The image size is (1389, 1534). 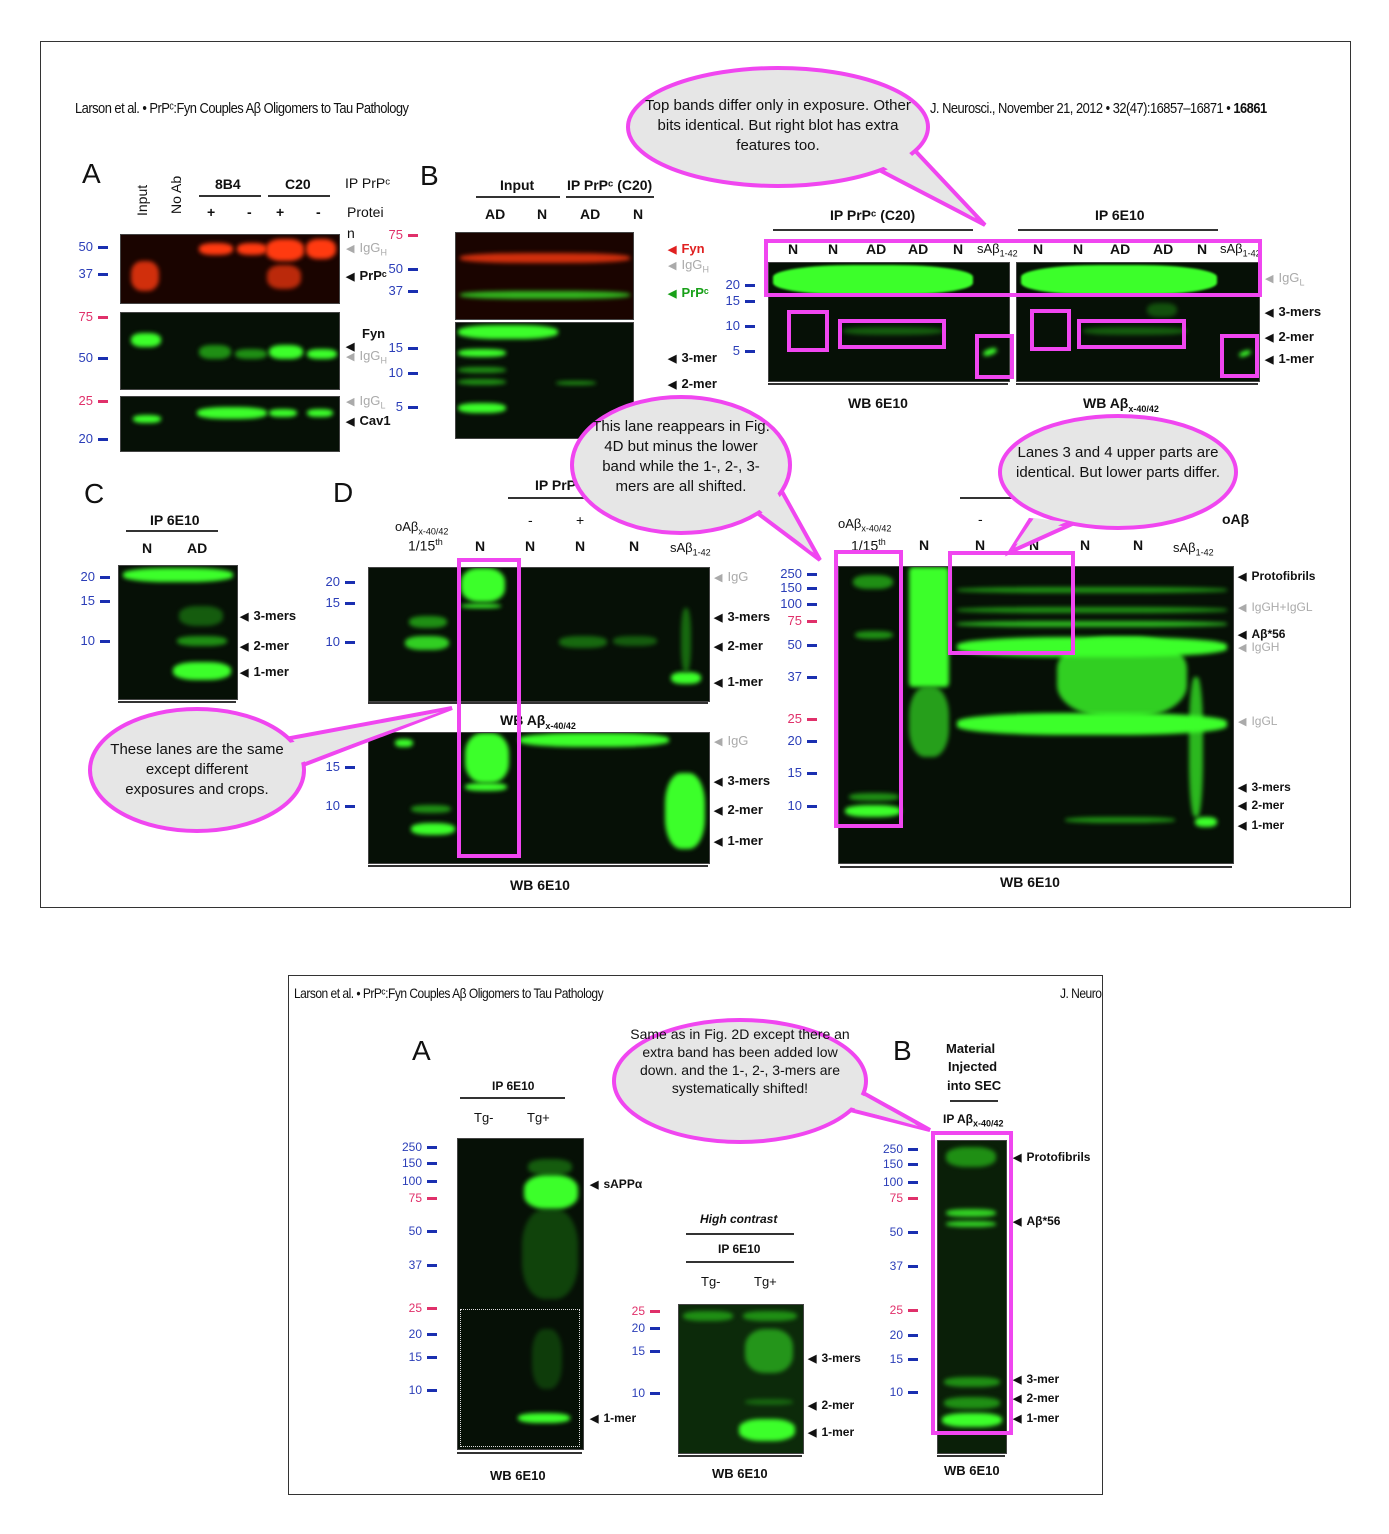 What do you see at coordinates (520, 1294) in the screenshot?
I see `blot-bottom-a` at bounding box center [520, 1294].